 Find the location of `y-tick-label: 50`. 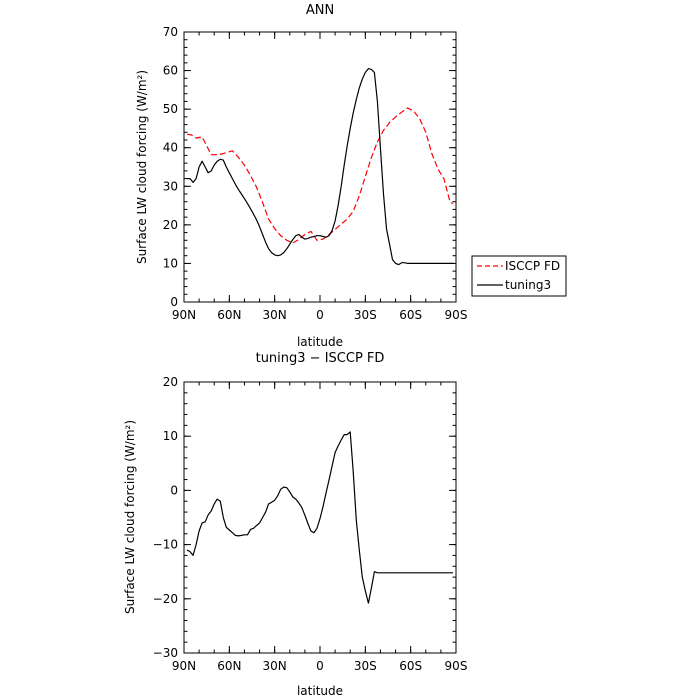

y-tick-label: 50 is located at coordinates (170, 109).